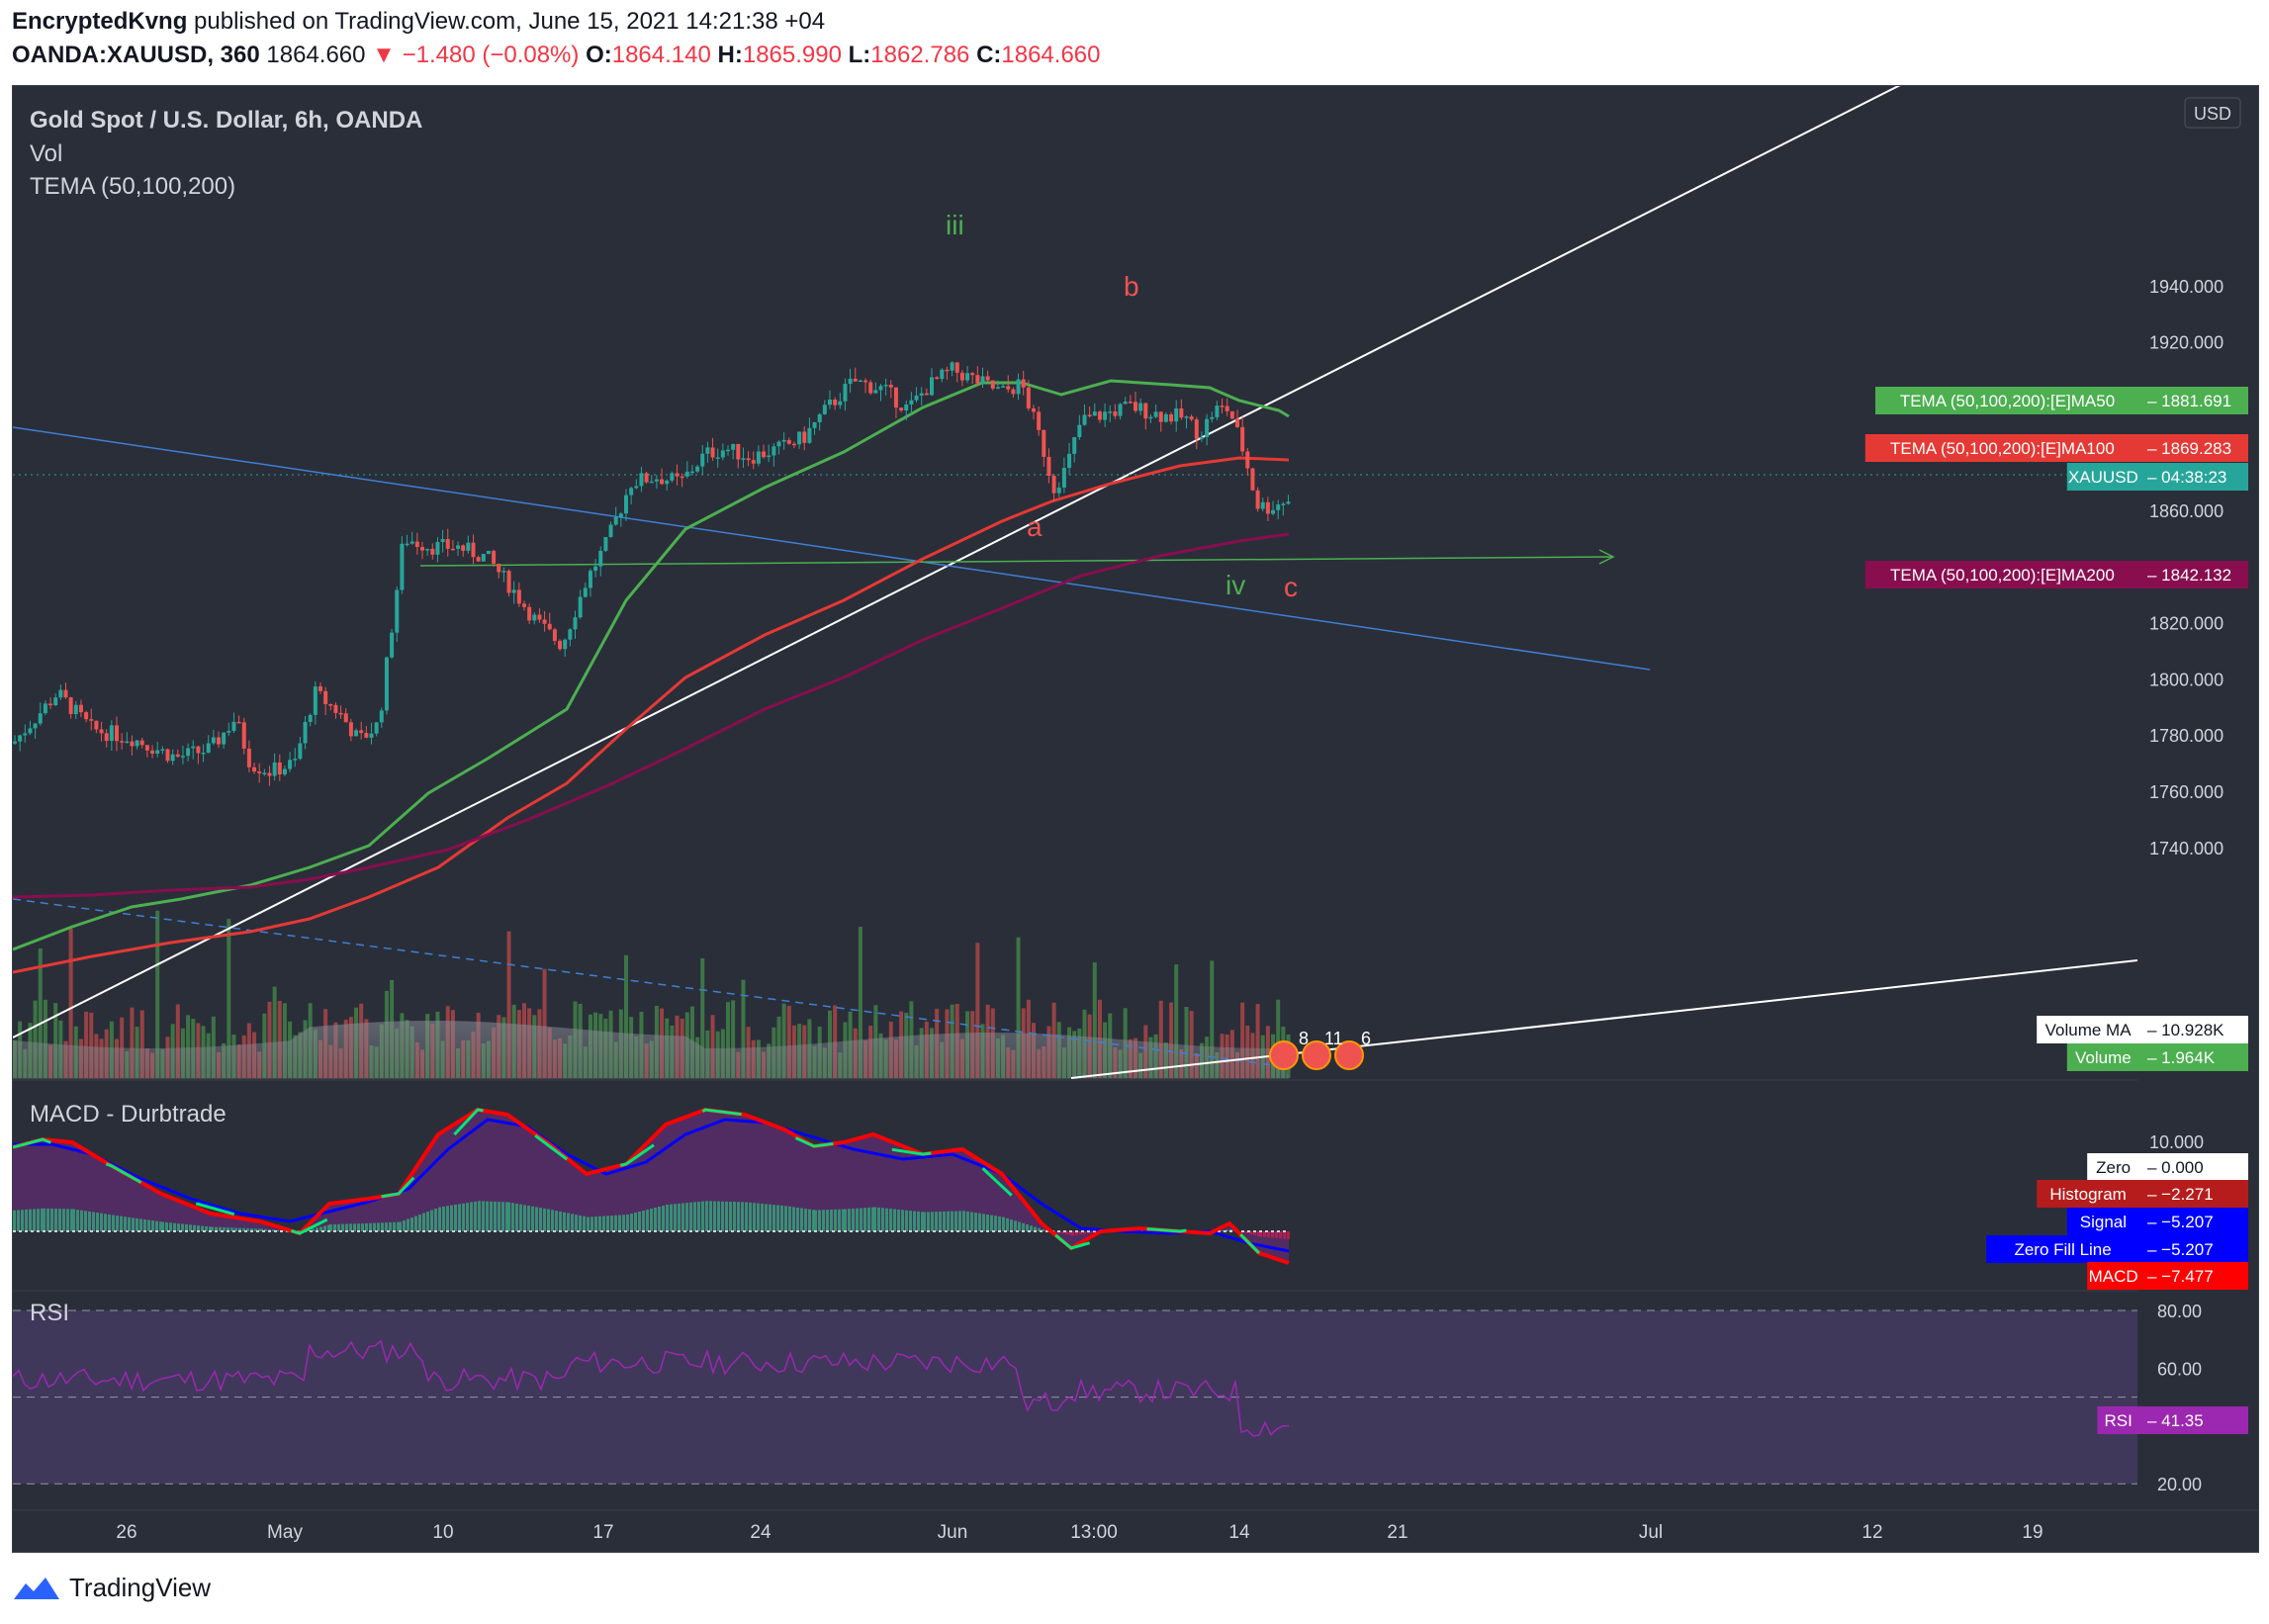 This screenshot has width=2269, height=1624. I want to click on candles, so click(652, 573).